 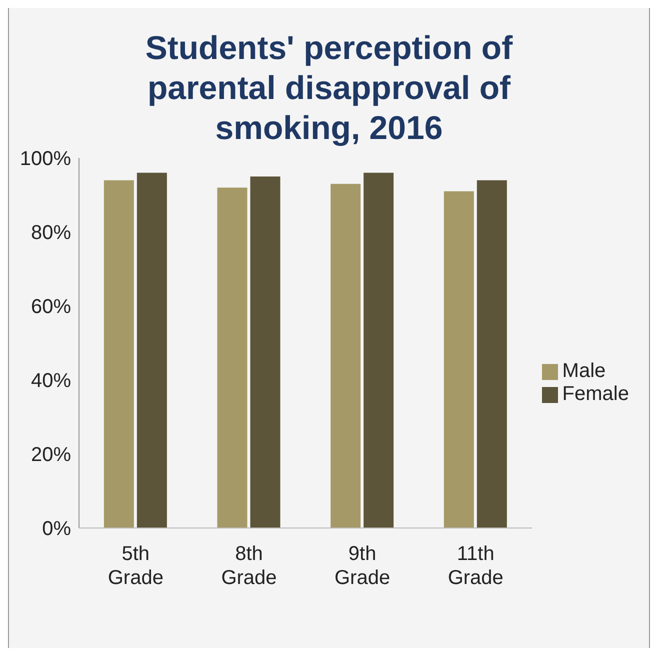 What do you see at coordinates (51, 381) in the screenshot?
I see `y-tick-label: 40%` at bounding box center [51, 381].